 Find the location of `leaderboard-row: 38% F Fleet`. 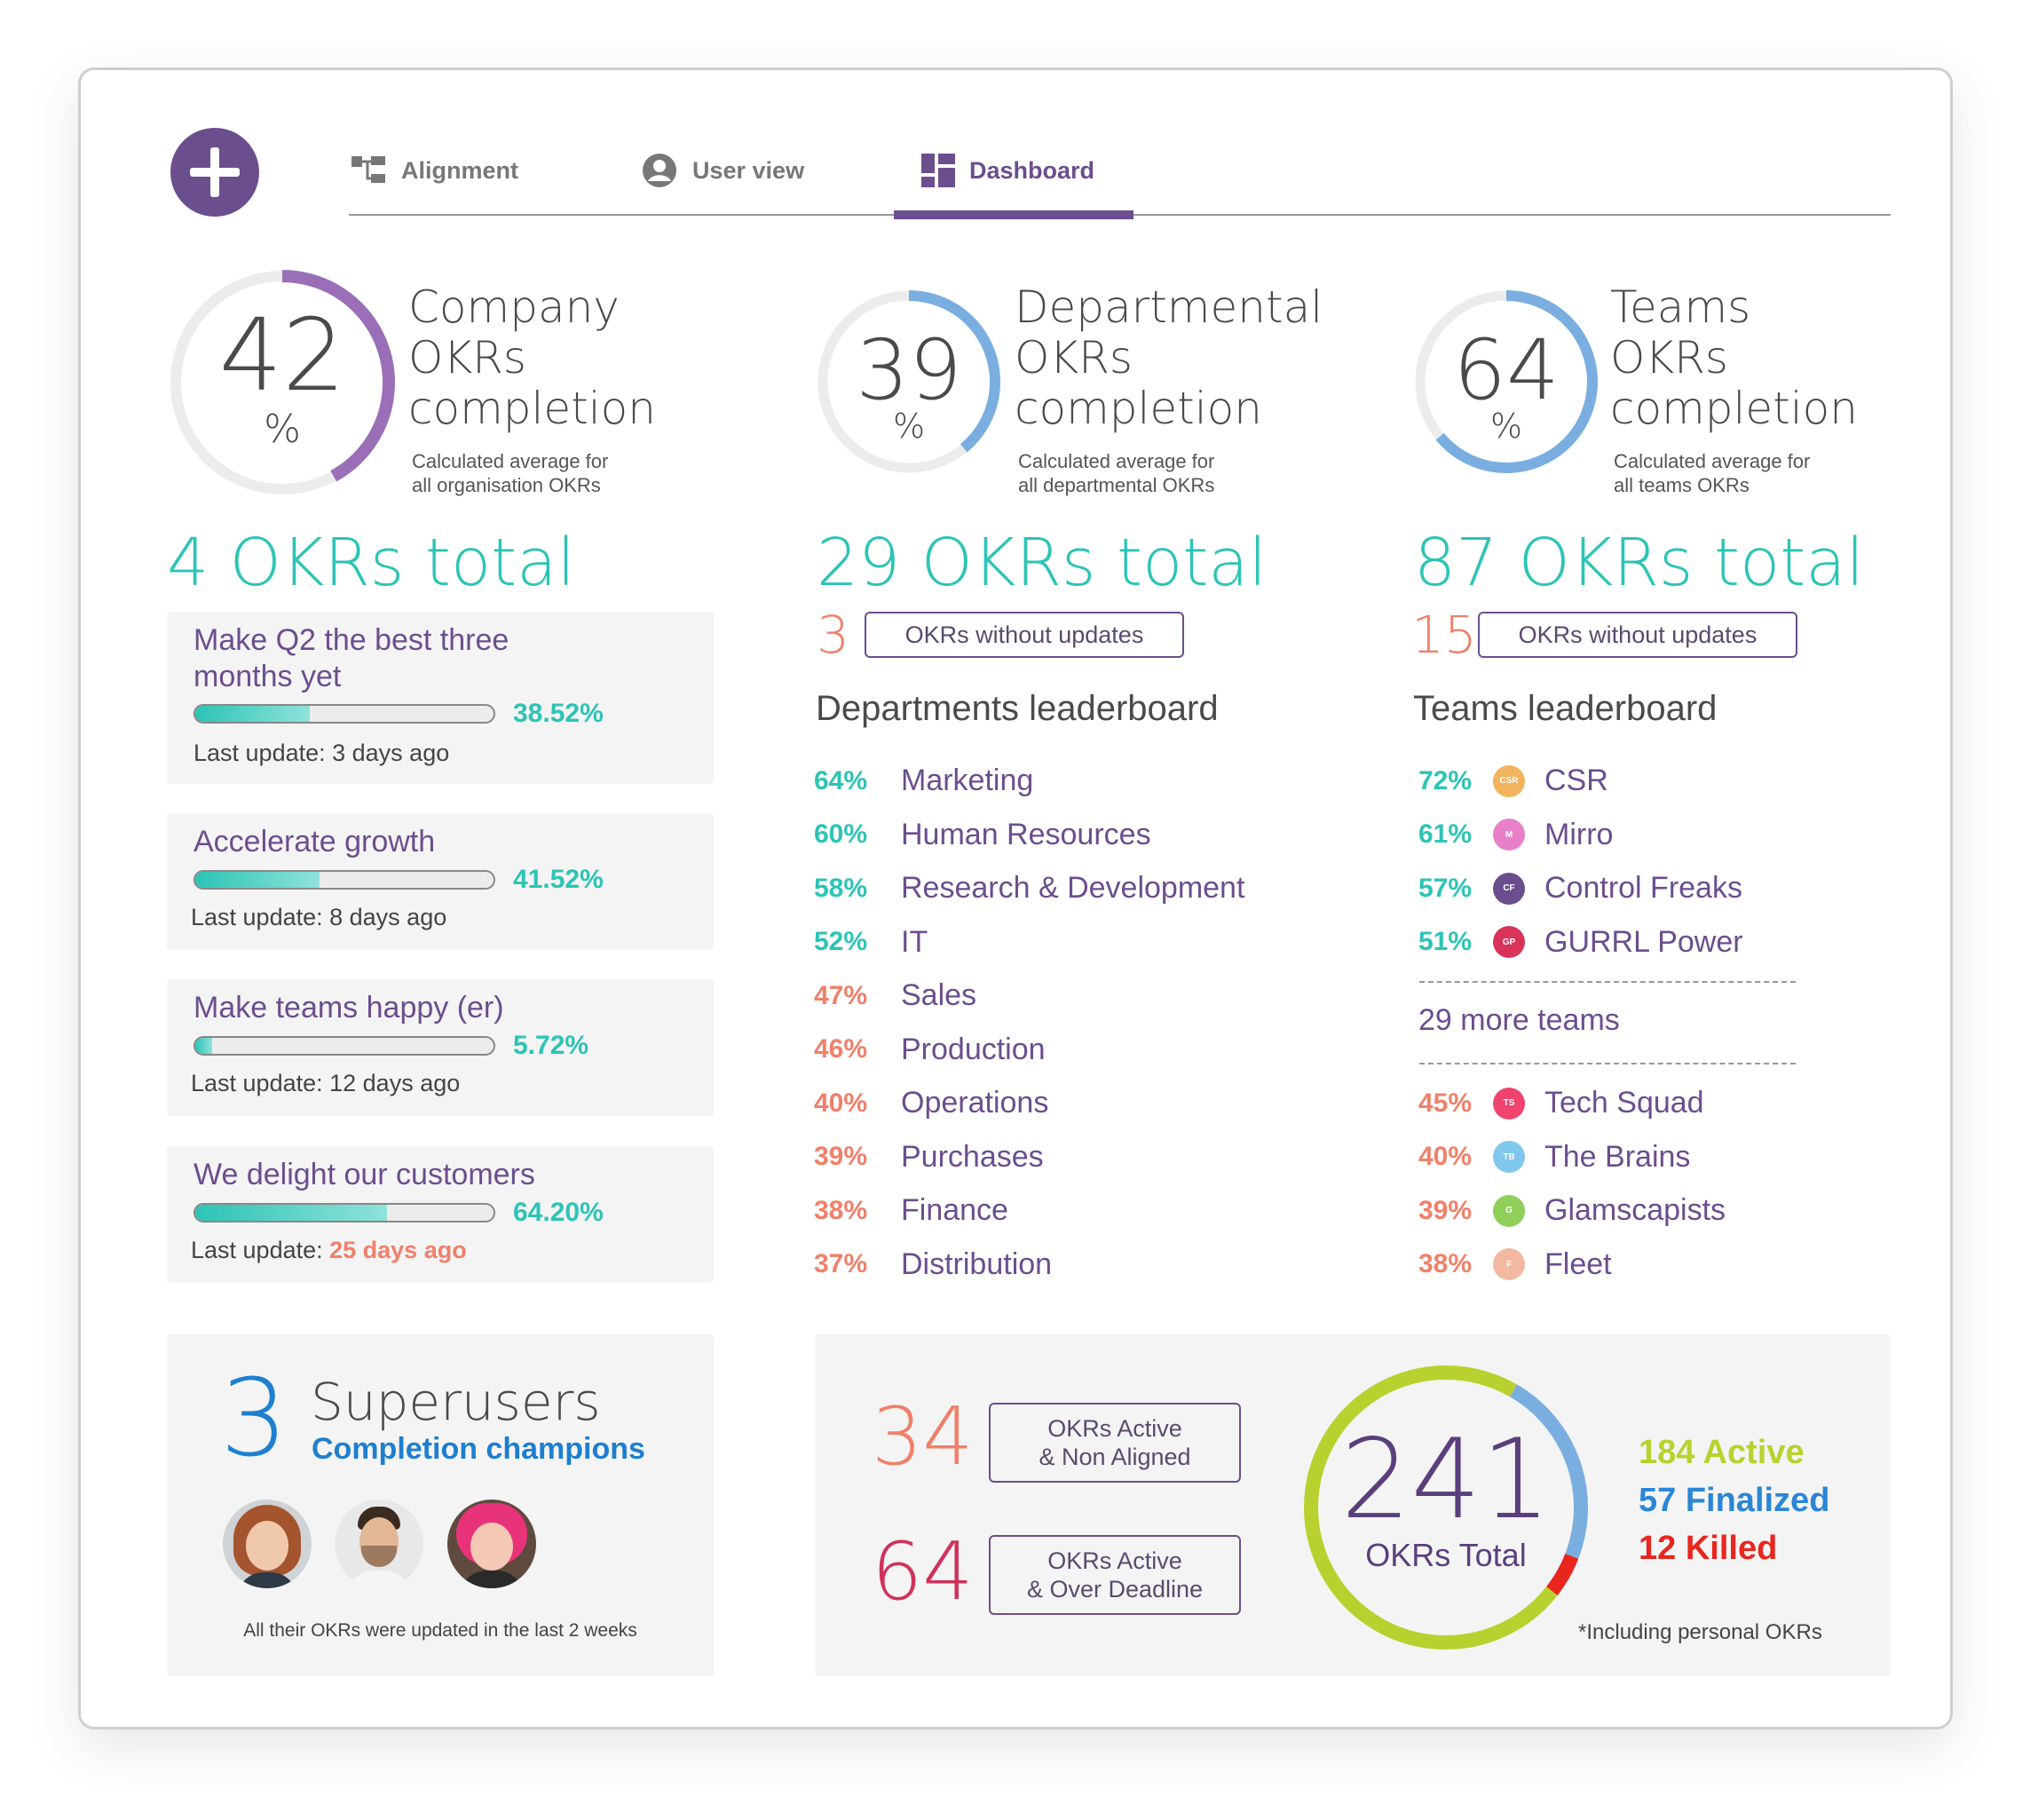

leaderboard-row: 38% F Fleet is located at coordinates (1515, 1264).